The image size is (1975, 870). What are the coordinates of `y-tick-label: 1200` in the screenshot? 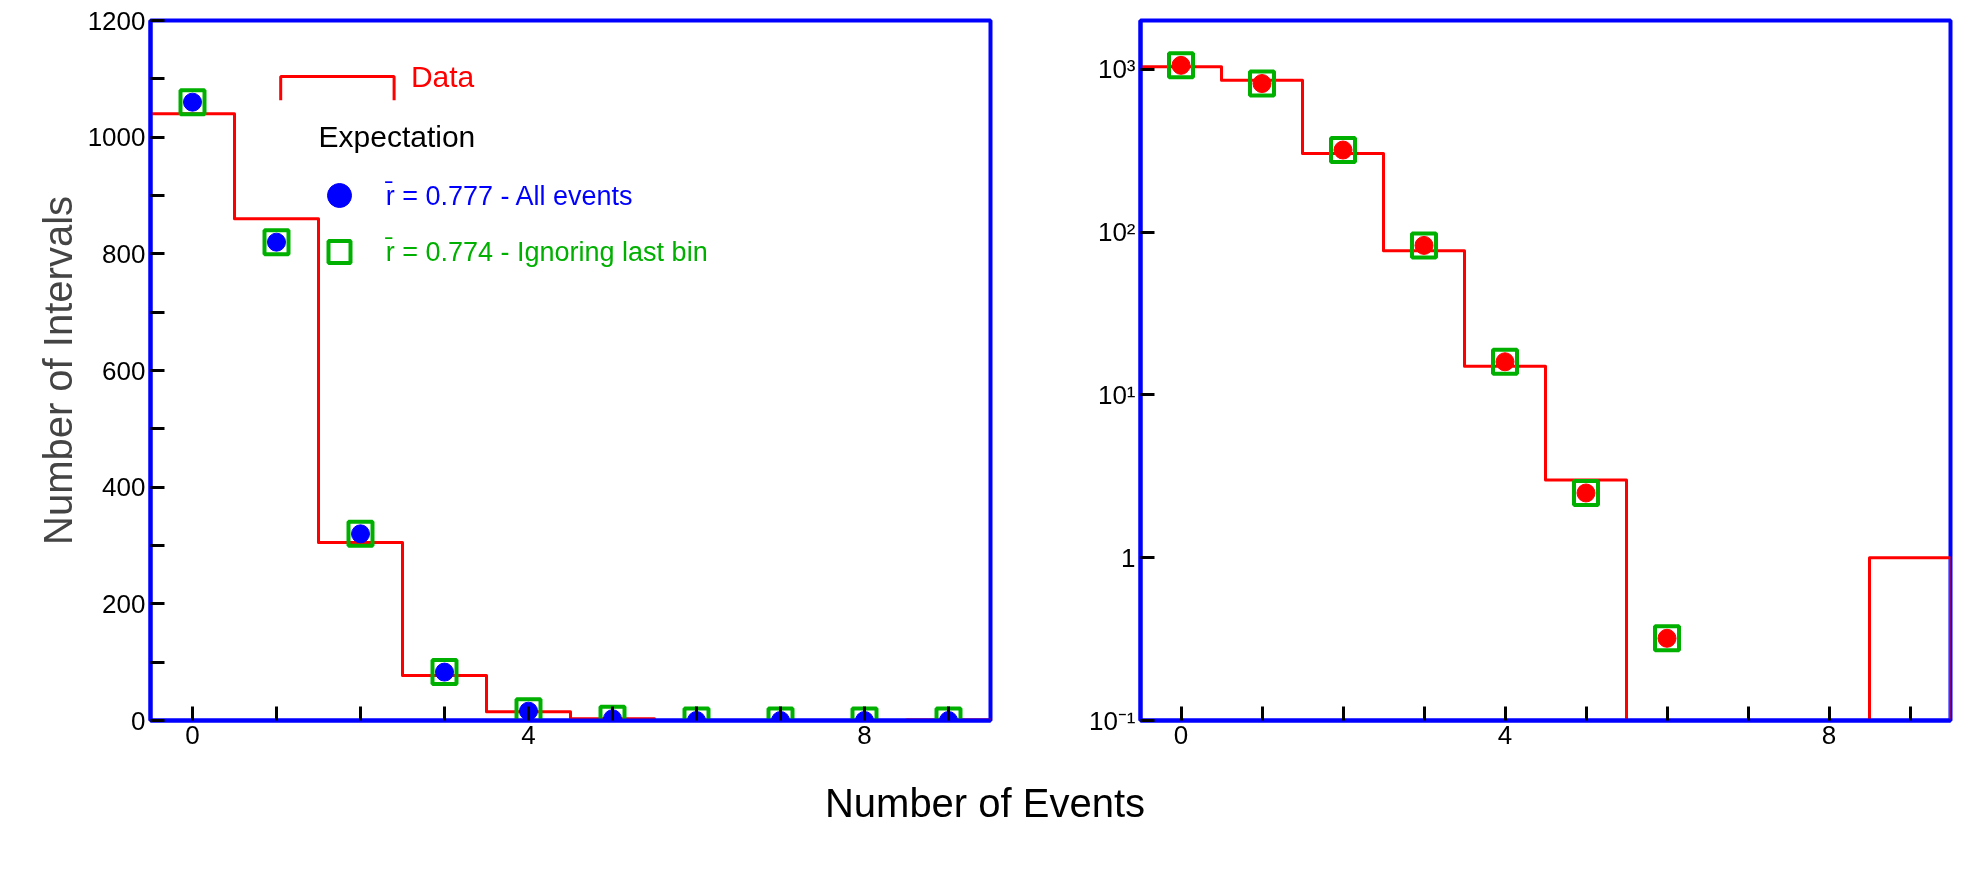 It's located at (116, 20).